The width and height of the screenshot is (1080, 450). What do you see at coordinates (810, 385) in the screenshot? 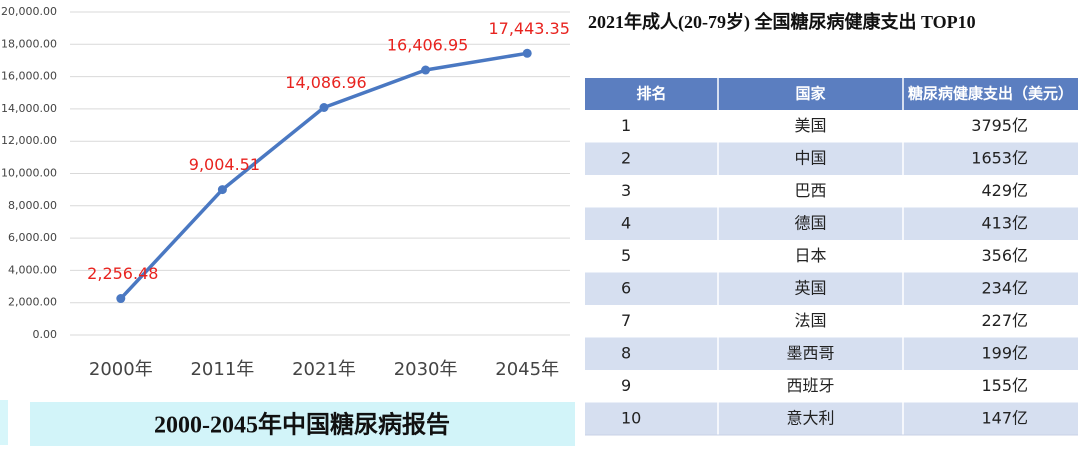
I see `table-cell: 西班牙` at bounding box center [810, 385].